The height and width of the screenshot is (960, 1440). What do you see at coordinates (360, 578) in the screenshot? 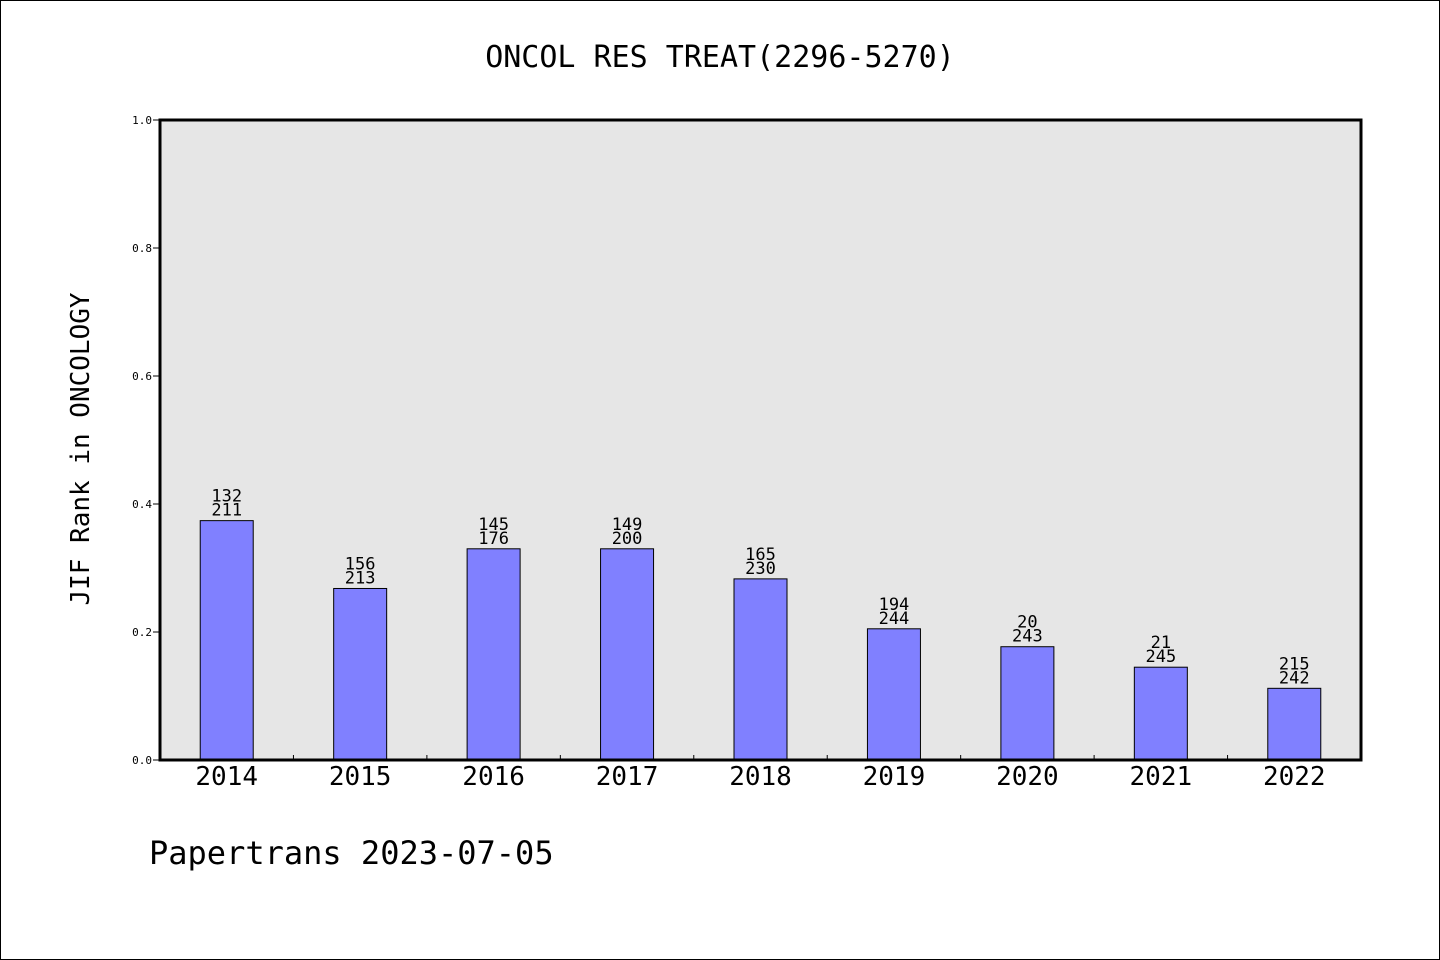
I see `total-label: 213` at bounding box center [360, 578].